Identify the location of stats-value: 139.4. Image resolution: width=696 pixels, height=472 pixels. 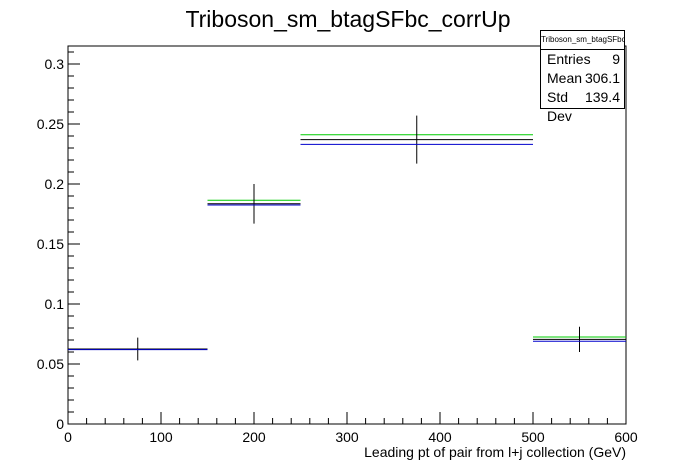
(602, 97).